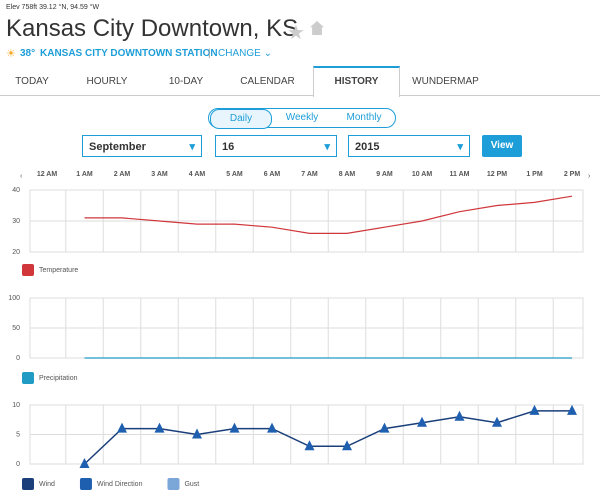 Image resolution: width=600 pixels, height=497 pixels. Describe the element at coordinates (364, 117) in the screenshot. I see `toggle-option: Monthly` at that location.